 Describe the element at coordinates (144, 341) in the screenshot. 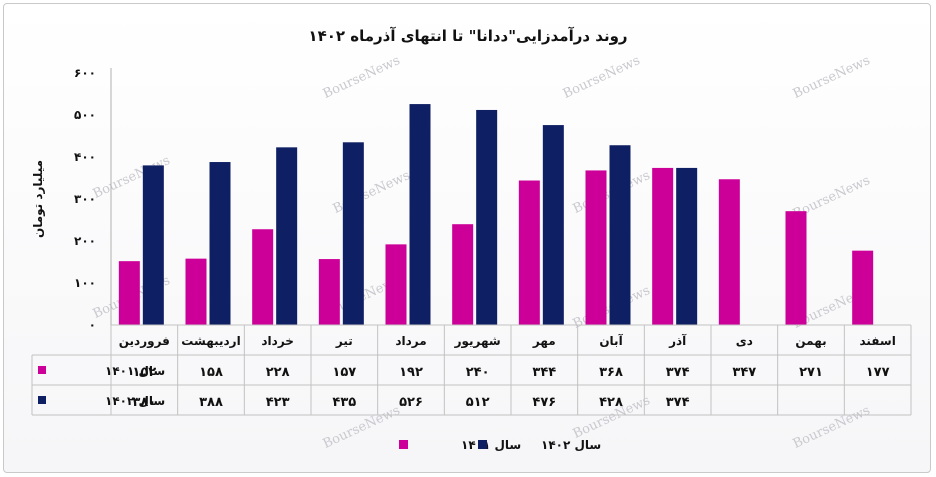

I see `category-label: فروردین` at that location.